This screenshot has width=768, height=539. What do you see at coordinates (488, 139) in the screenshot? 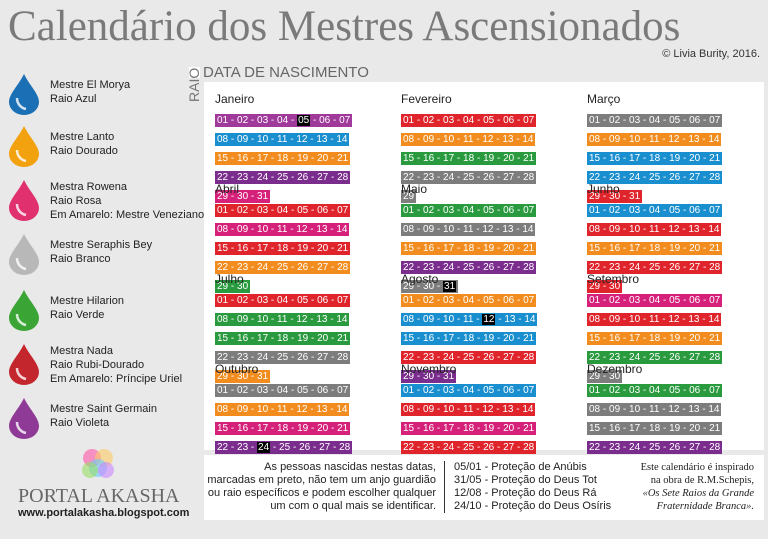
I see `day: 12` at bounding box center [488, 139].